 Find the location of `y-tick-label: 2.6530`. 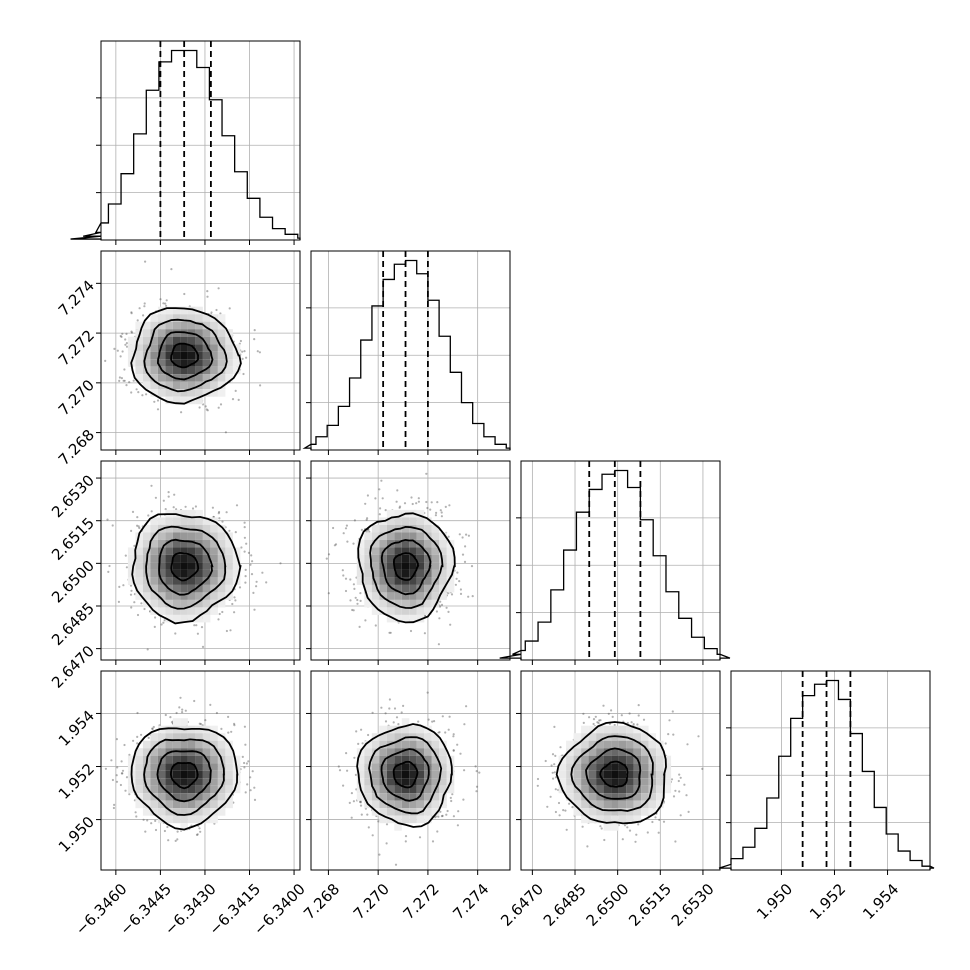

y-tick-label: 2.6530 is located at coordinates (73, 496).